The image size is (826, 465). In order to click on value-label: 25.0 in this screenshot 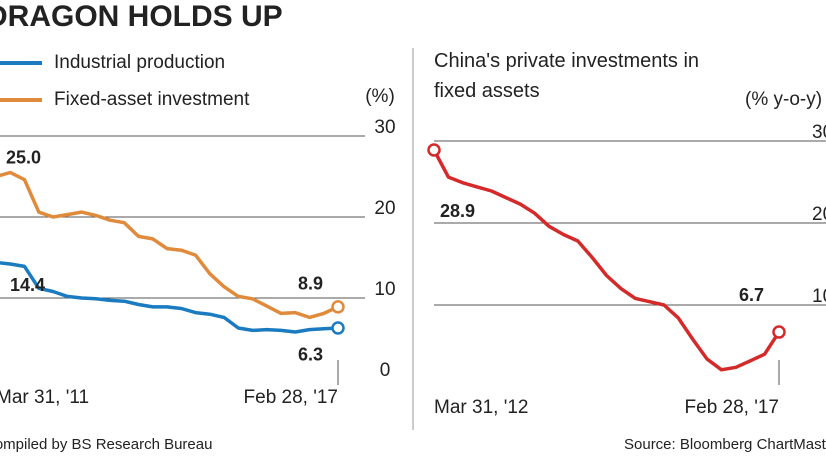, I will do `click(23, 157)`.